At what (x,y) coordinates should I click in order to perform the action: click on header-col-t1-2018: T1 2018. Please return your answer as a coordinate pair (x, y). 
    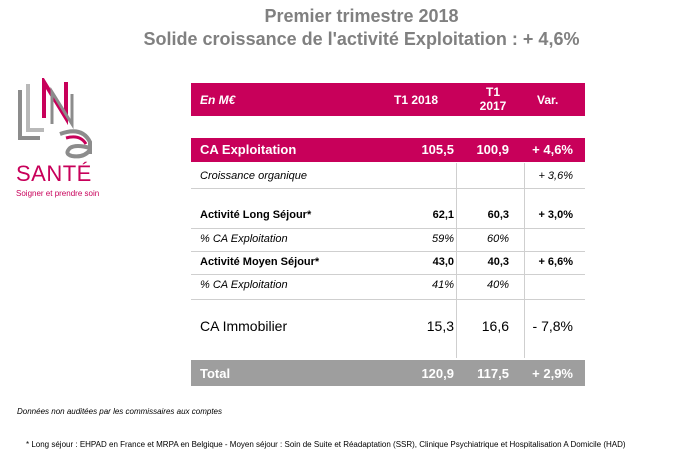
    Looking at the image, I should click on (416, 100).